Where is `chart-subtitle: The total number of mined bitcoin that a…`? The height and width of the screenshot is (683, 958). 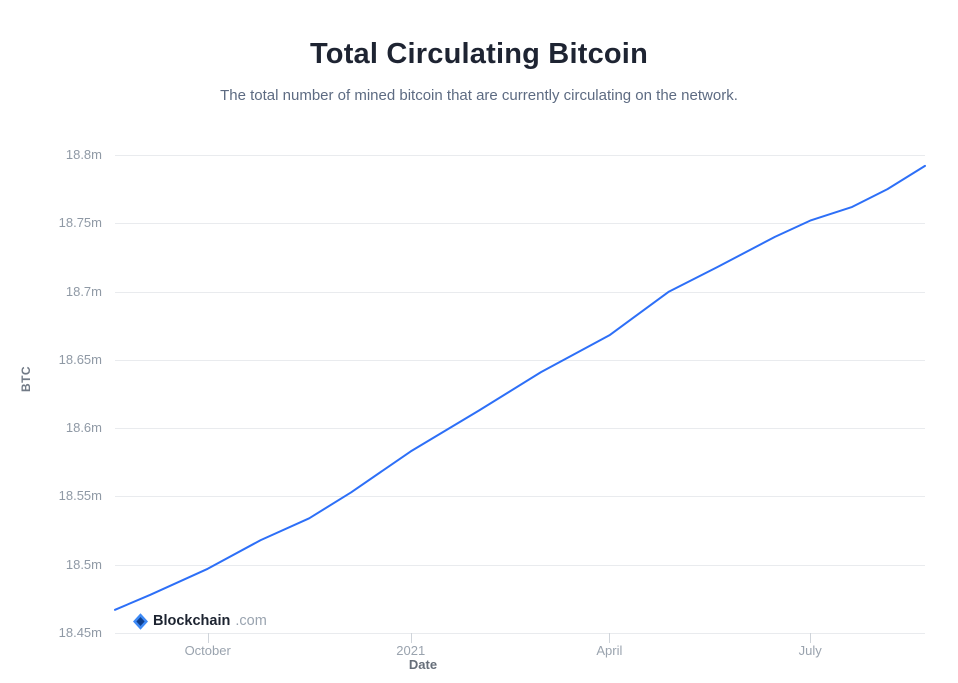
chart-subtitle: The total number of mined bitcoin that a… is located at coordinates (479, 95).